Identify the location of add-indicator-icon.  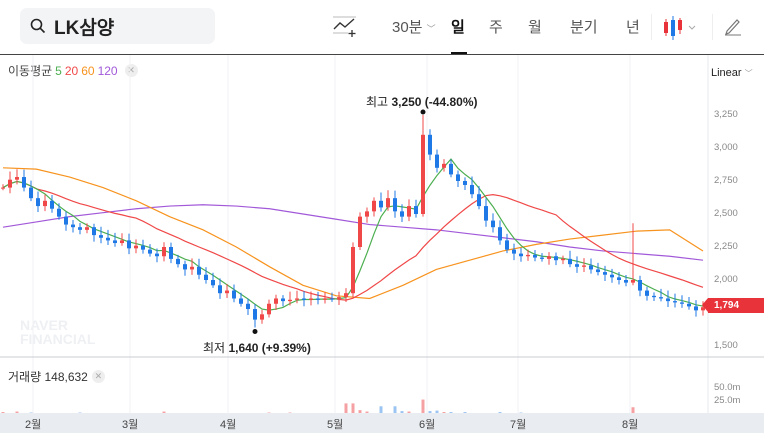
(345, 27).